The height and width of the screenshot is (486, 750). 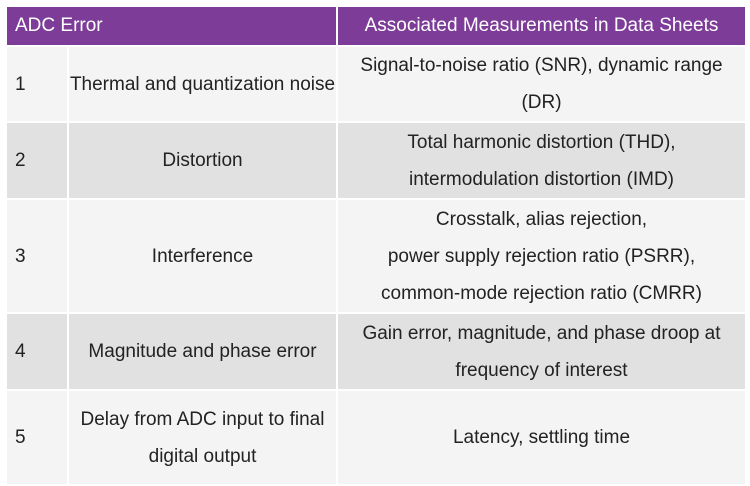 What do you see at coordinates (202, 456) in the screenshot?
I see `error-text: digital output` at bounding box center [202, 456].